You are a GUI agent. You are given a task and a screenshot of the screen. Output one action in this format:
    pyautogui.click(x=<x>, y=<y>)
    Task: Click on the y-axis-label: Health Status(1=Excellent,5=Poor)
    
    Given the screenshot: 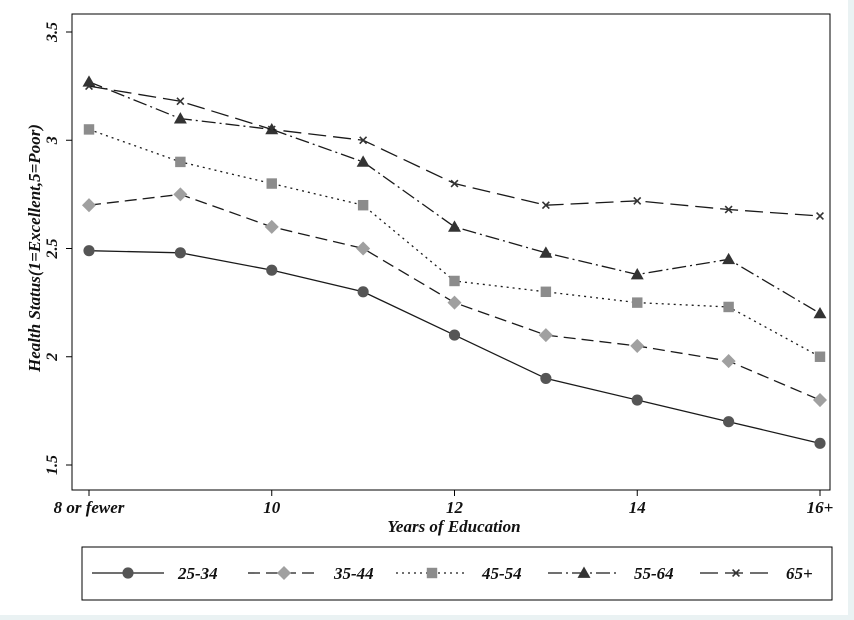 What is the action you would take?
    pyautogui.click(x=34, y=248)
    